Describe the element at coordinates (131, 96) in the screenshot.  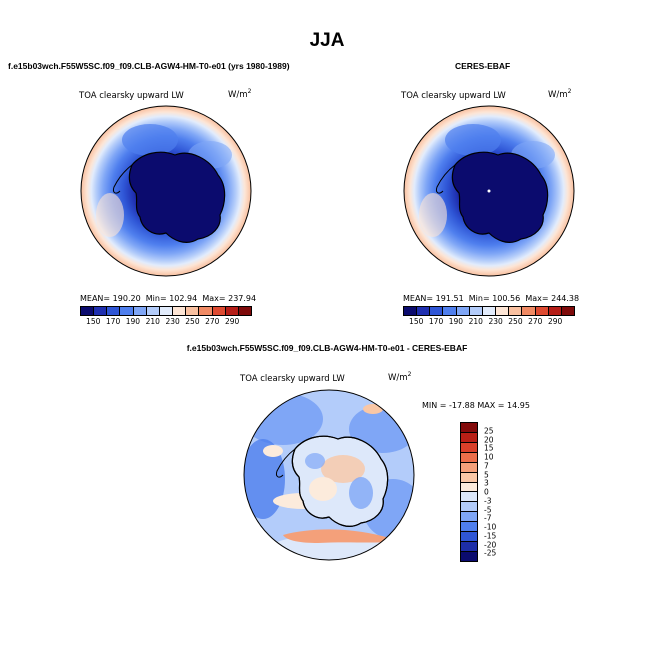
I see `model-variable-label: TOA clearsky upward LW` at that location.